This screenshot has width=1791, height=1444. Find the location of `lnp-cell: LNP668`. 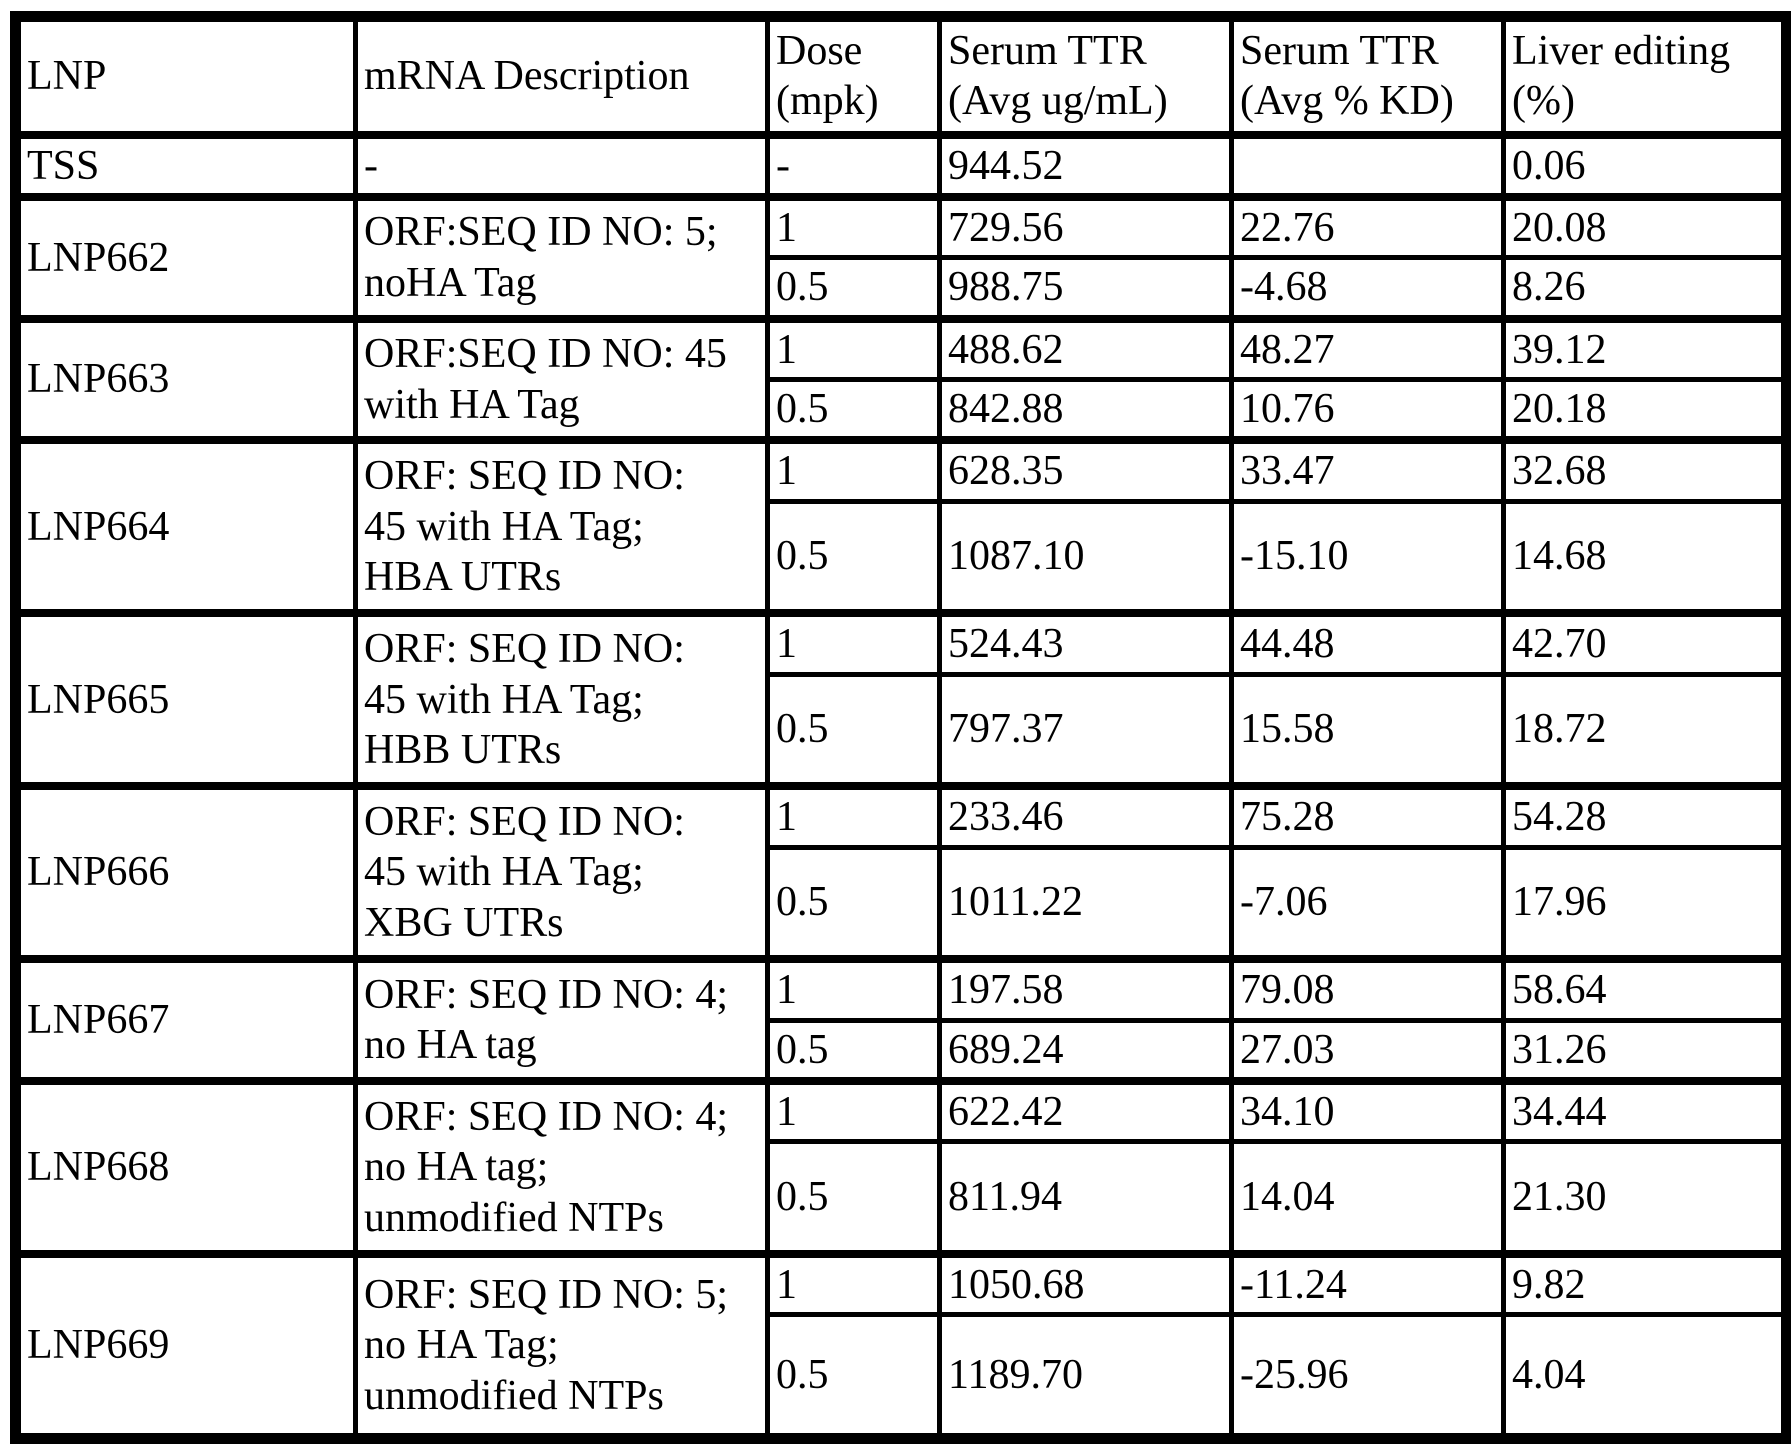

lnp-cell: LNP668 is located at coordinates (185, 1166).